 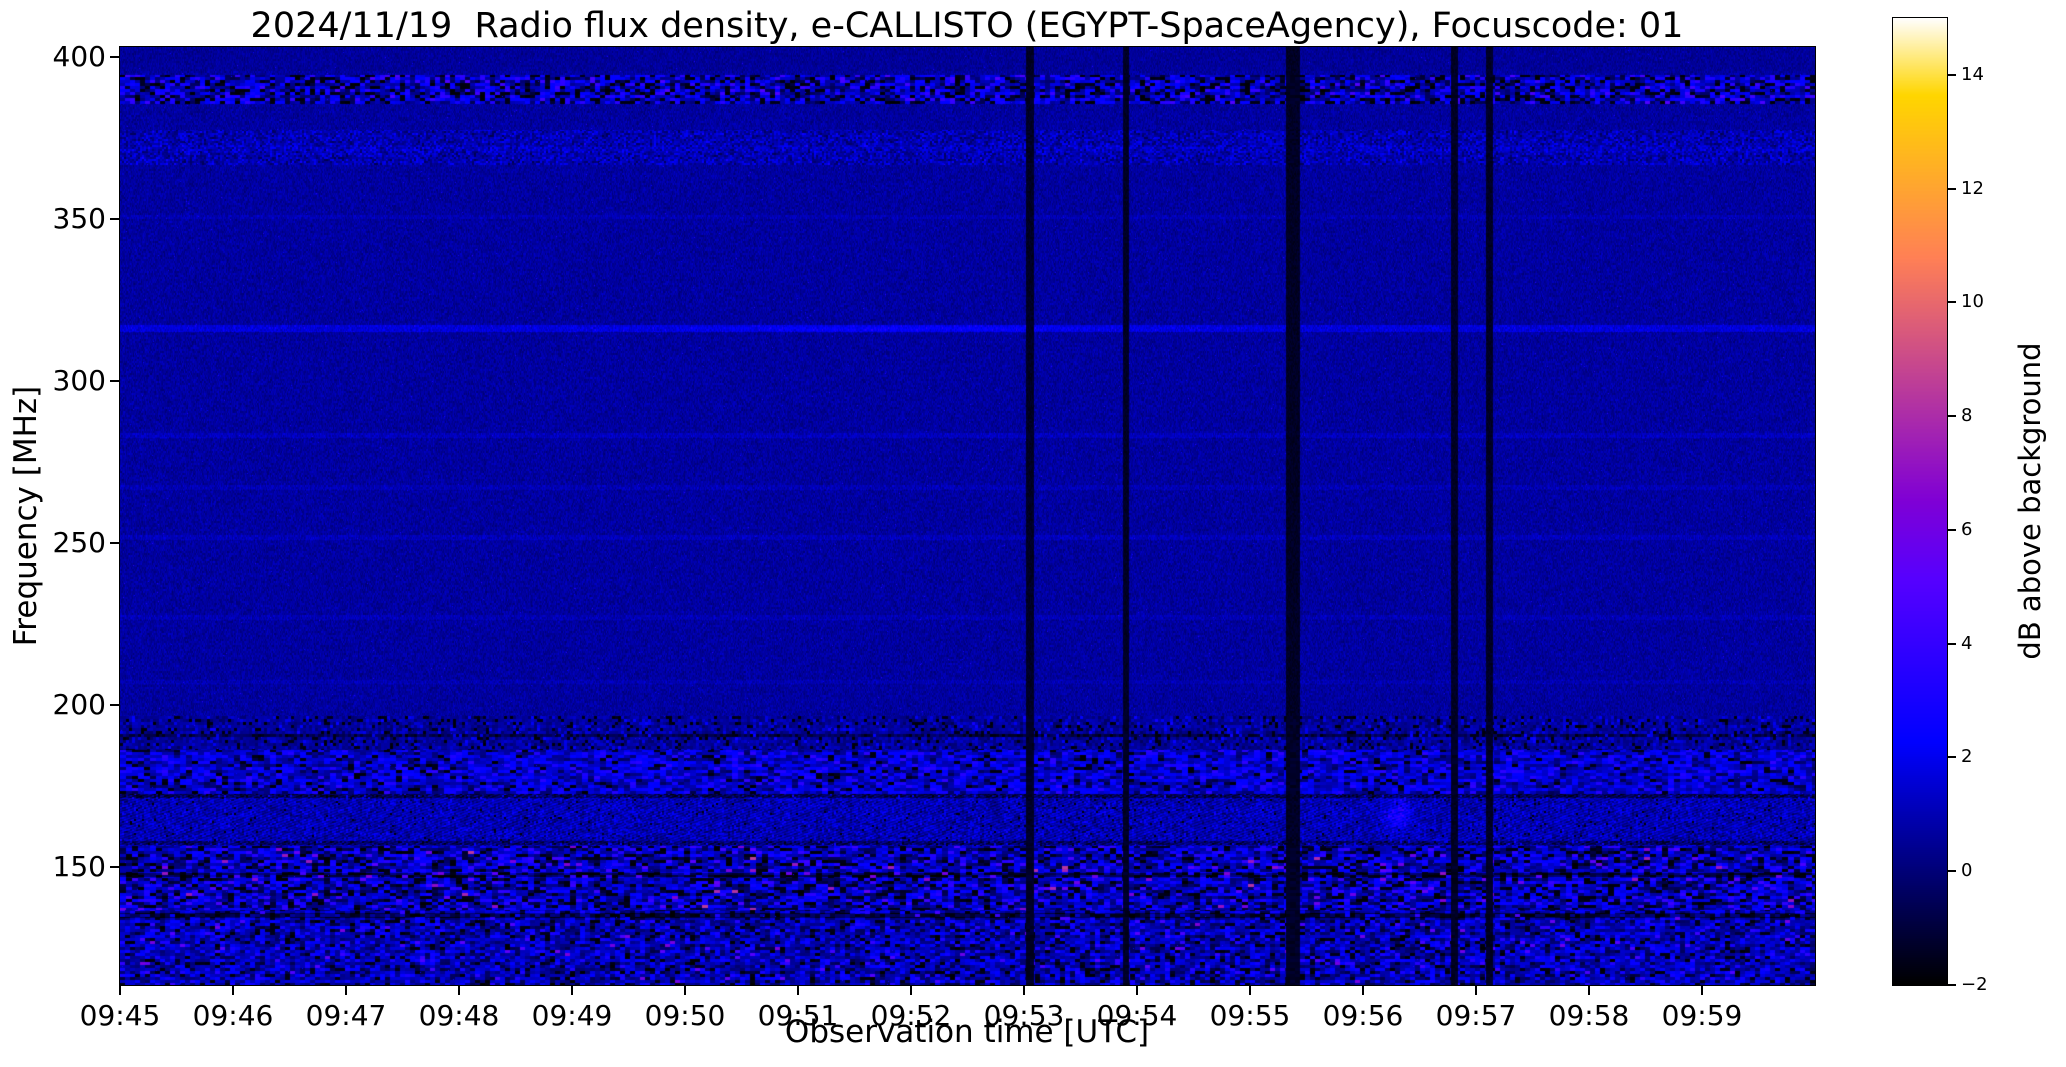 I want to click on colorbar-tick-label: 12, so click(x=1972, y=188).